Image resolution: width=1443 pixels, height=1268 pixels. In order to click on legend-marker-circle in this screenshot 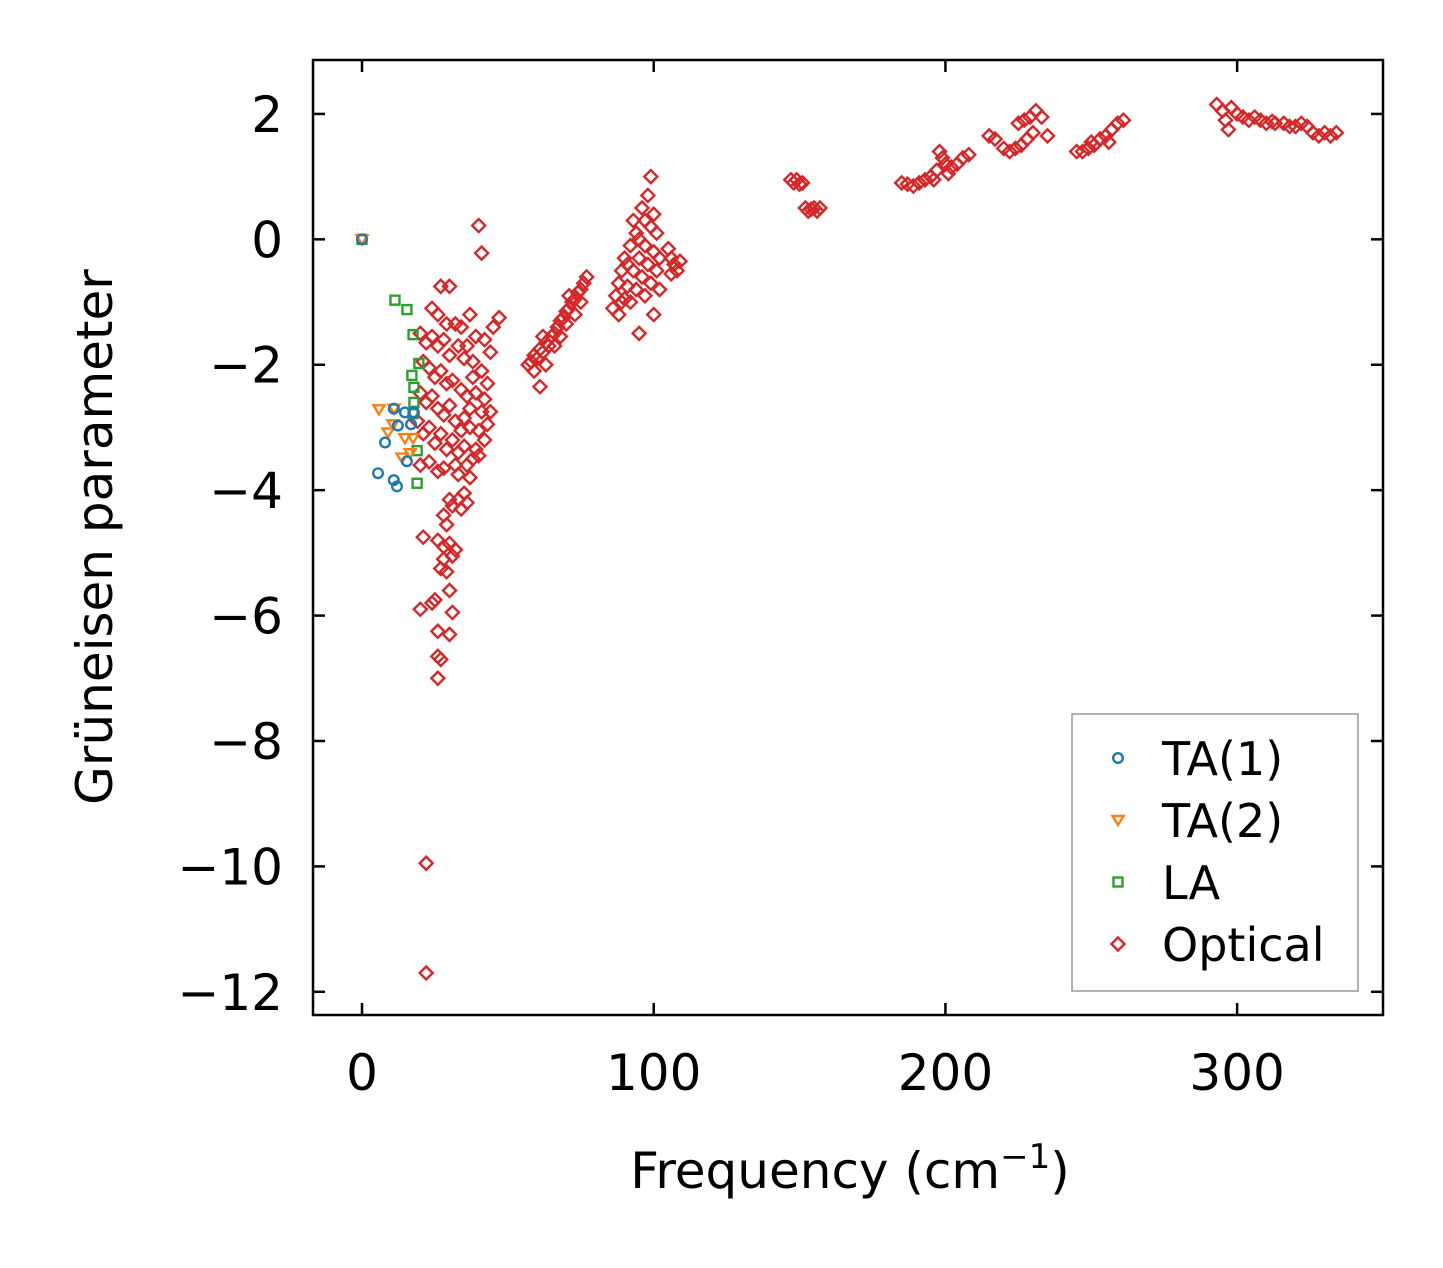, I will do `click(1117, 758)`.